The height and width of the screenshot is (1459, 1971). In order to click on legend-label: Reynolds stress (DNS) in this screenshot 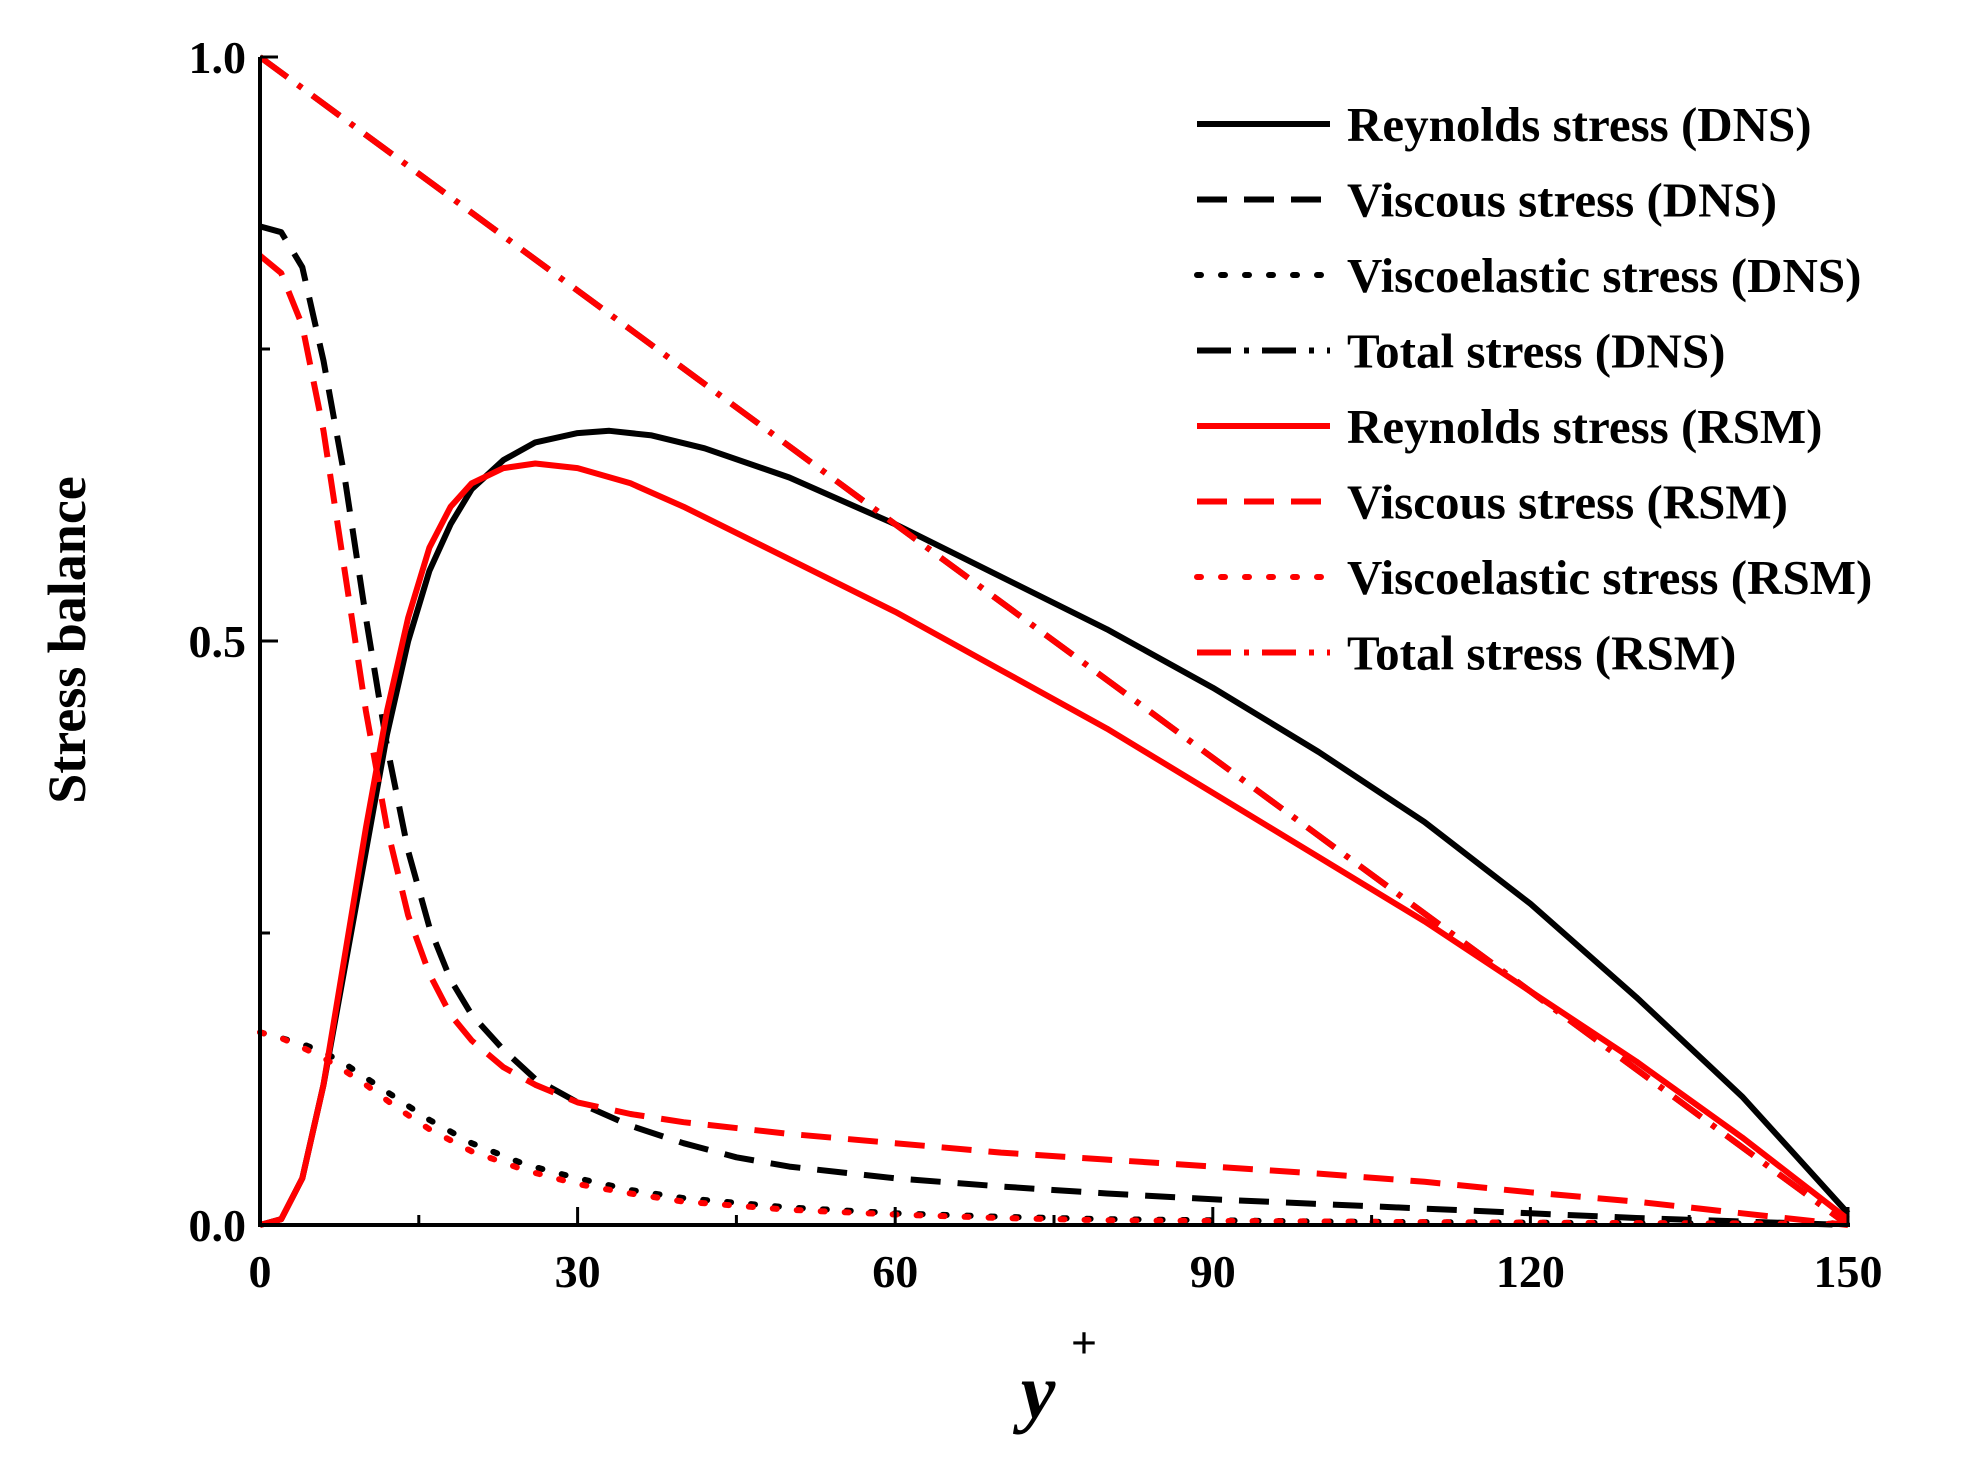, I will do `click(1579, 124)`.